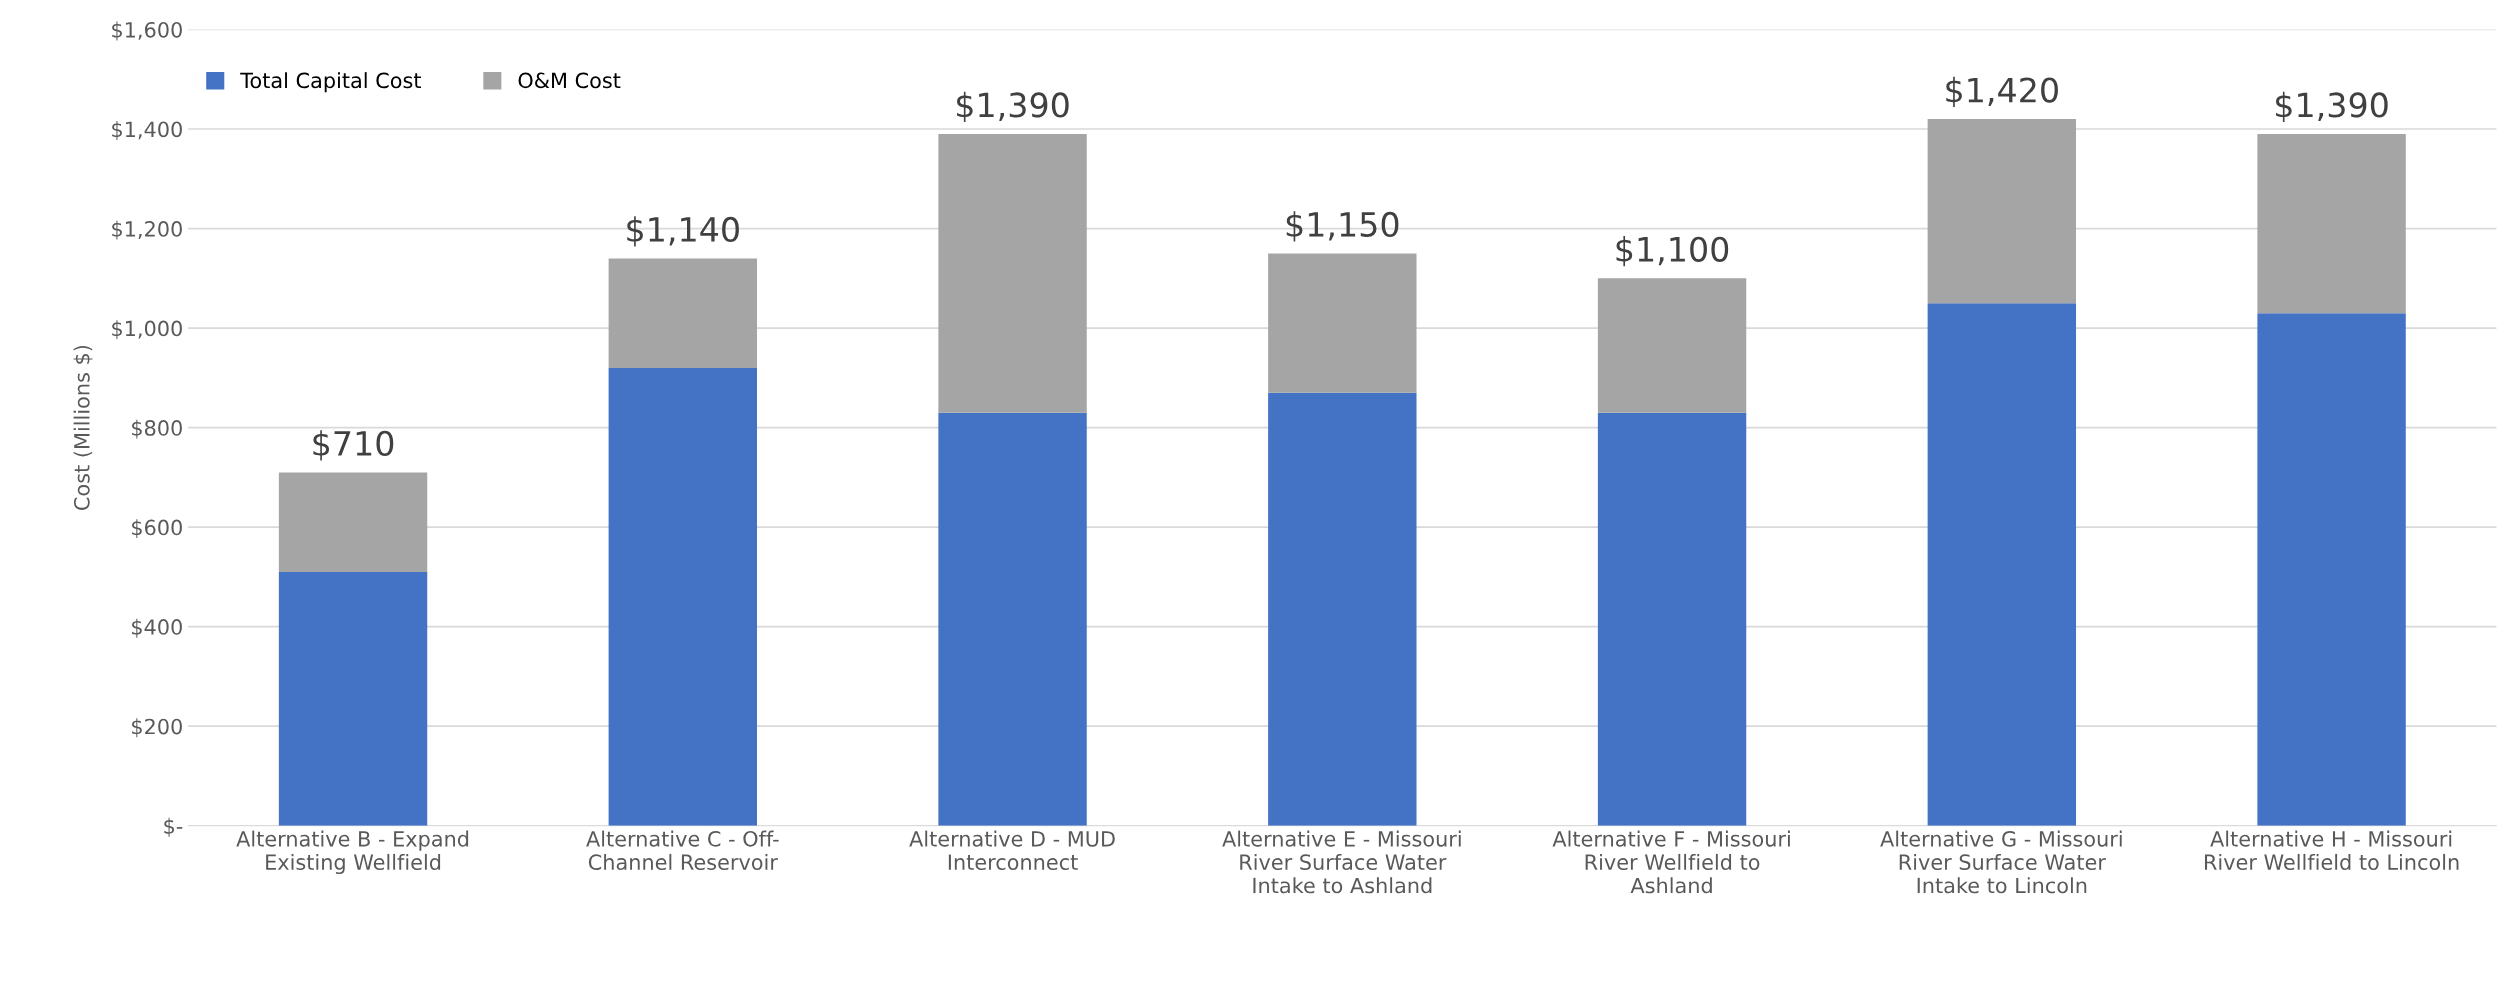  What do you see at coordinates (2002, 92) in the screenshot?
I see `total-label: $1,420` at bounding box center [2002, 92].